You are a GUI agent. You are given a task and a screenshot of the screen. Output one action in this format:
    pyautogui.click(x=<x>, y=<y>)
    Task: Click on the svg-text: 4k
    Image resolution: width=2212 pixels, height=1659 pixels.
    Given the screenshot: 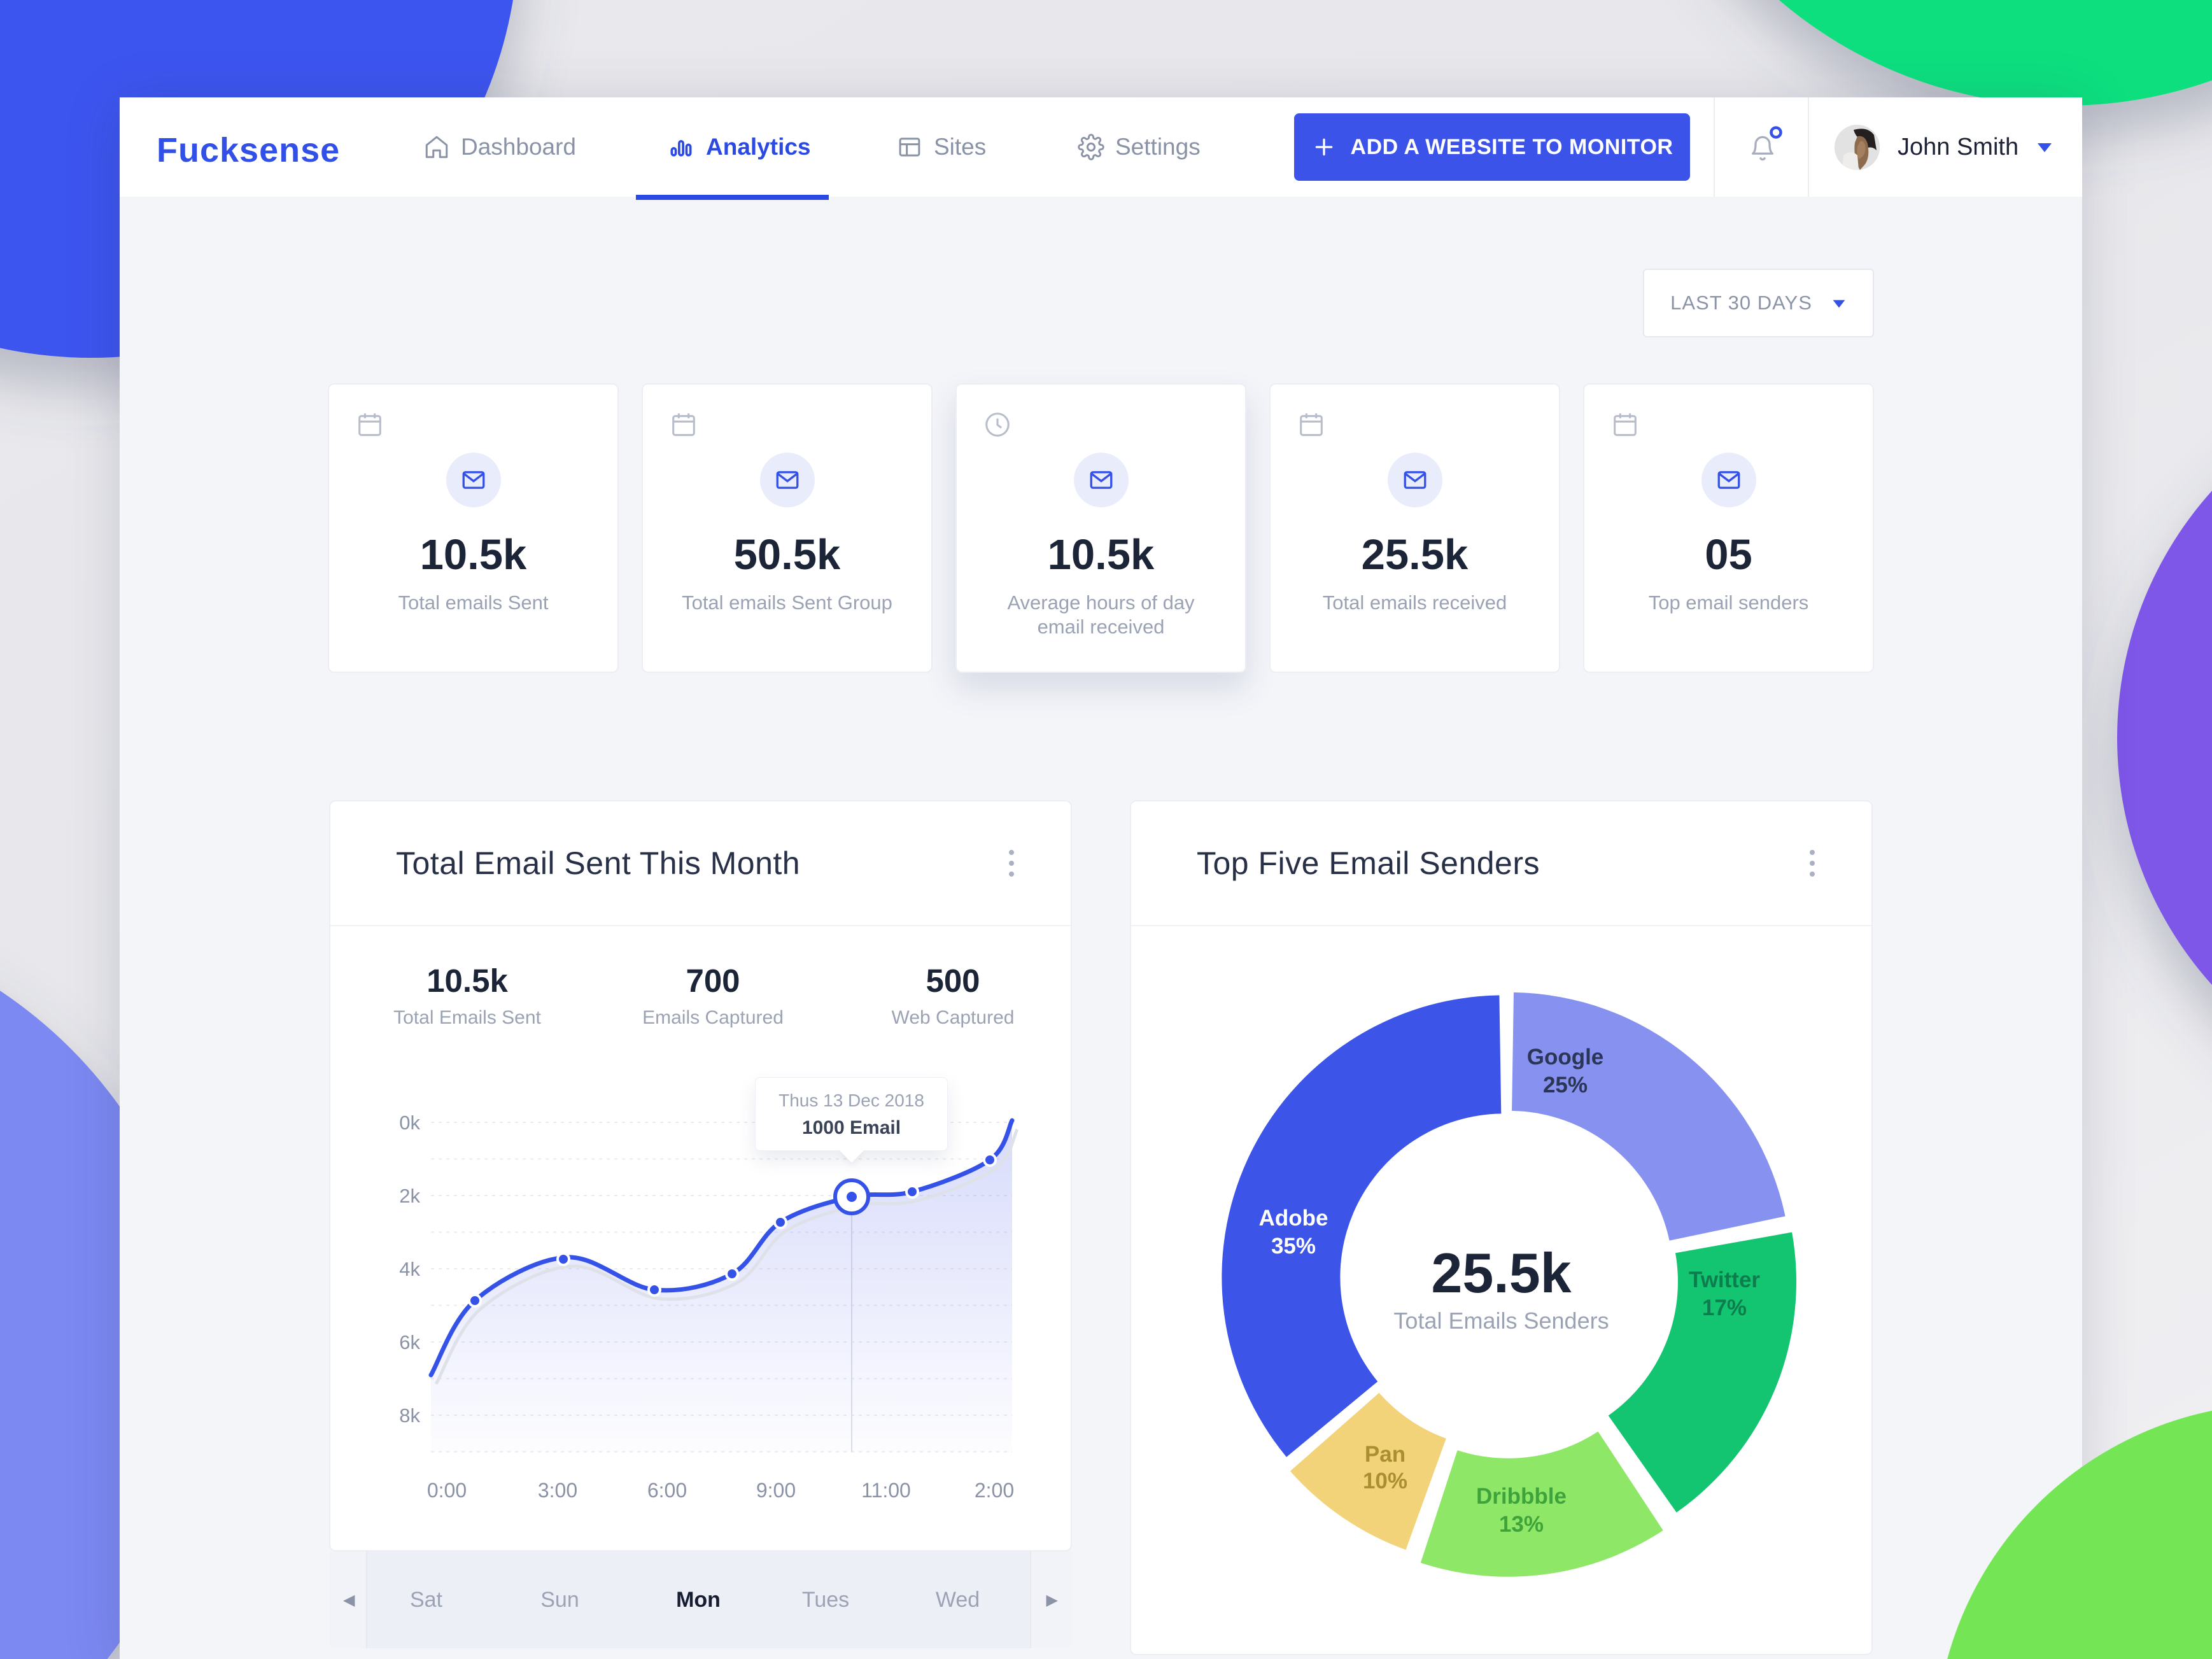 What is the action you would take?
    pyautogui.click(x=409, y=1269)
    